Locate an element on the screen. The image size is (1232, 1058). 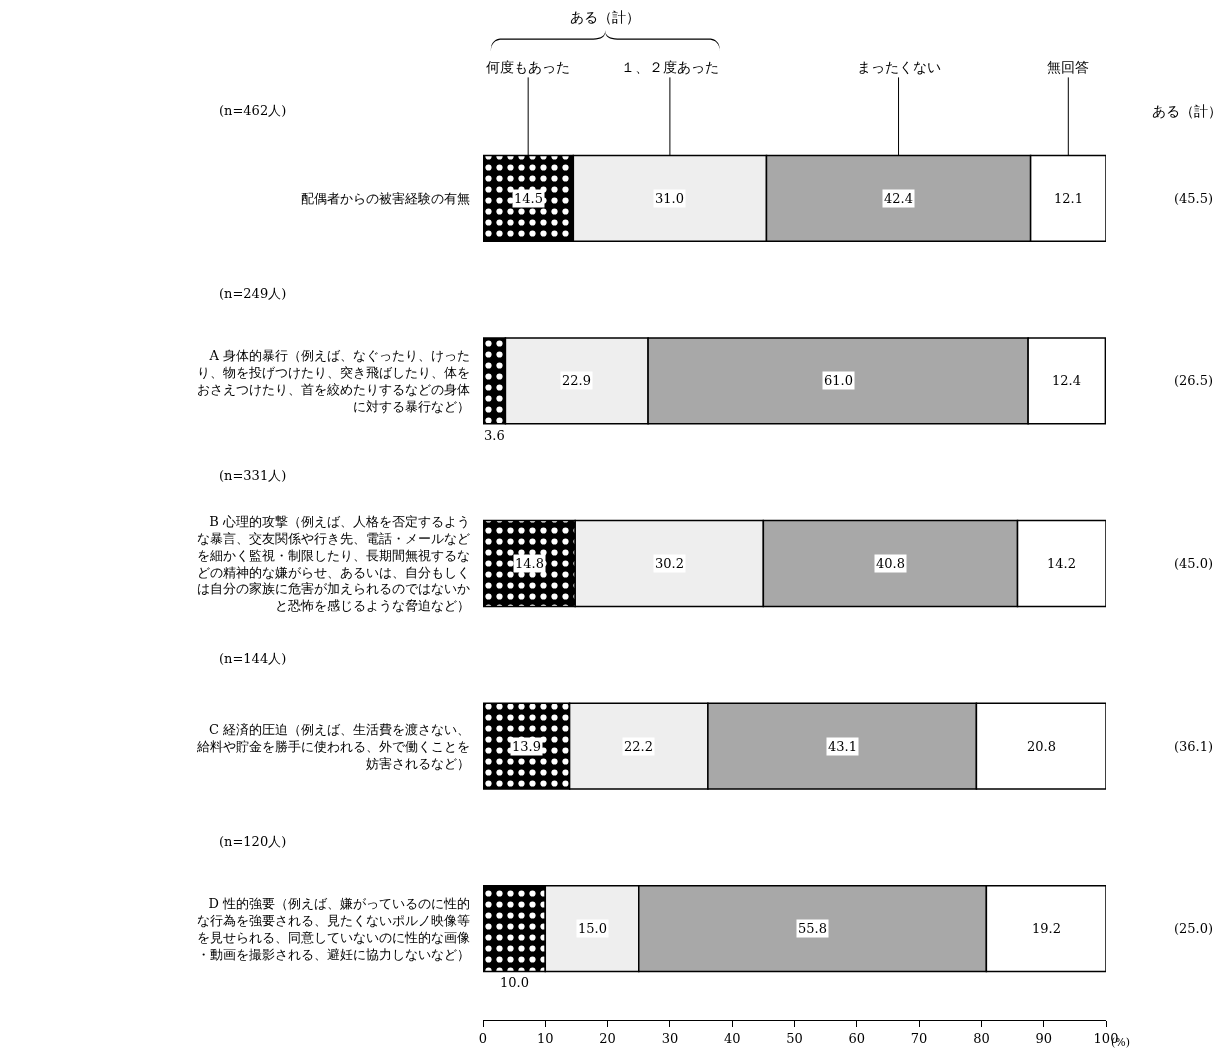
text: まったくない is located at coordinates (899, 67).